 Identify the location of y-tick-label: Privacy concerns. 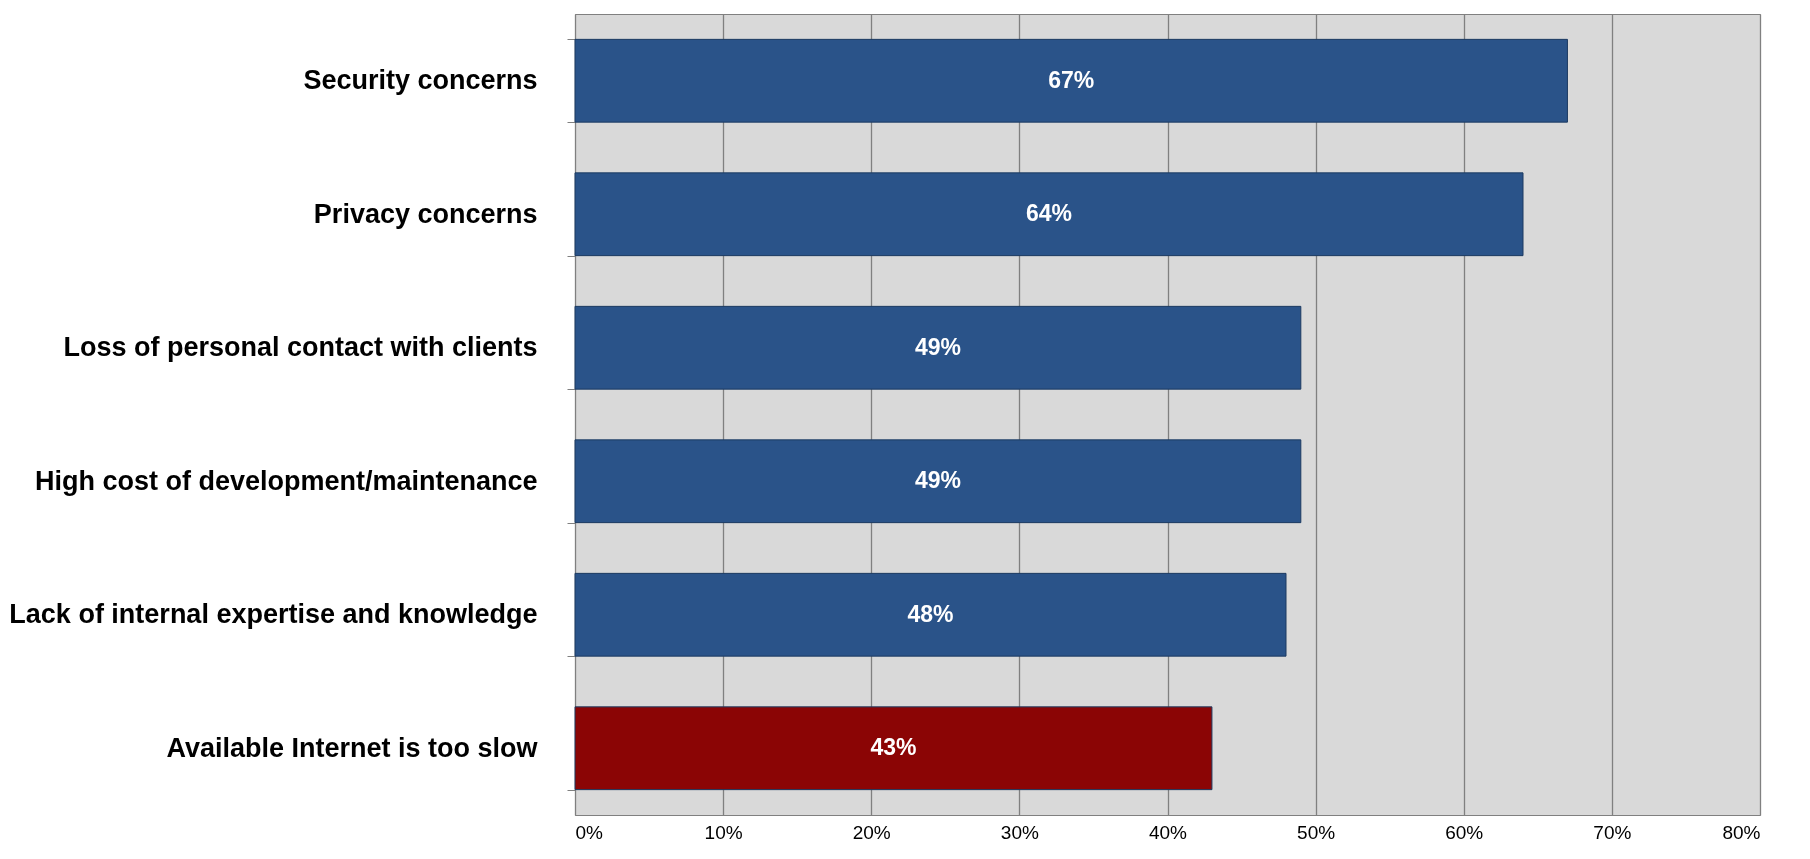
(425, 213).